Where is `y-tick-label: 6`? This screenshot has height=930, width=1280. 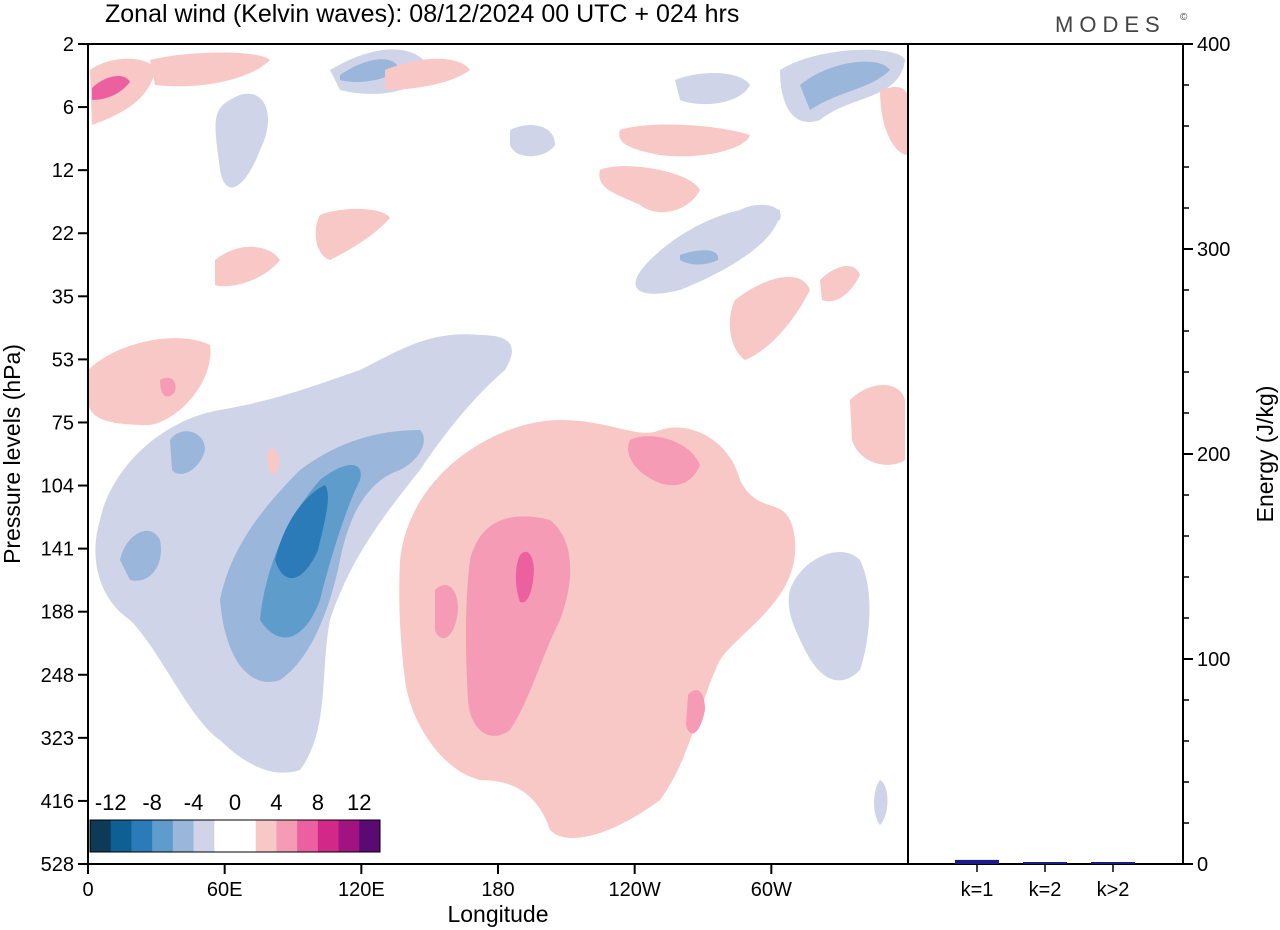 y-tick-label: 6 is located at coordinates (68, 108).